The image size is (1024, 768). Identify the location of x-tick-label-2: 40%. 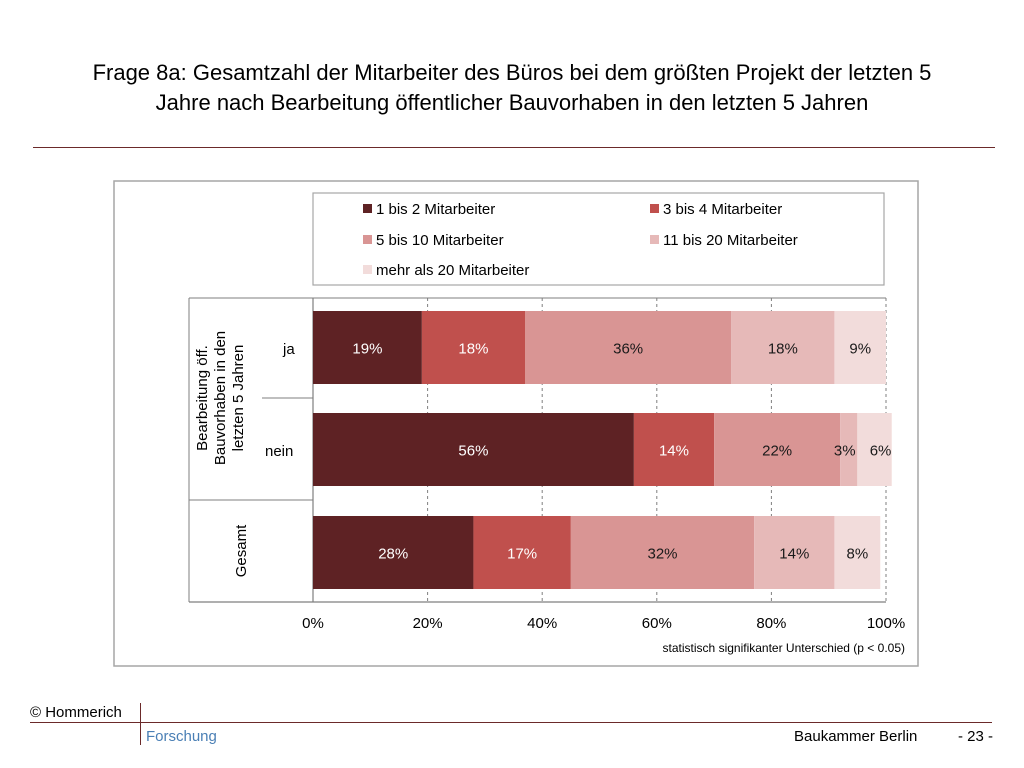
(542, 623).